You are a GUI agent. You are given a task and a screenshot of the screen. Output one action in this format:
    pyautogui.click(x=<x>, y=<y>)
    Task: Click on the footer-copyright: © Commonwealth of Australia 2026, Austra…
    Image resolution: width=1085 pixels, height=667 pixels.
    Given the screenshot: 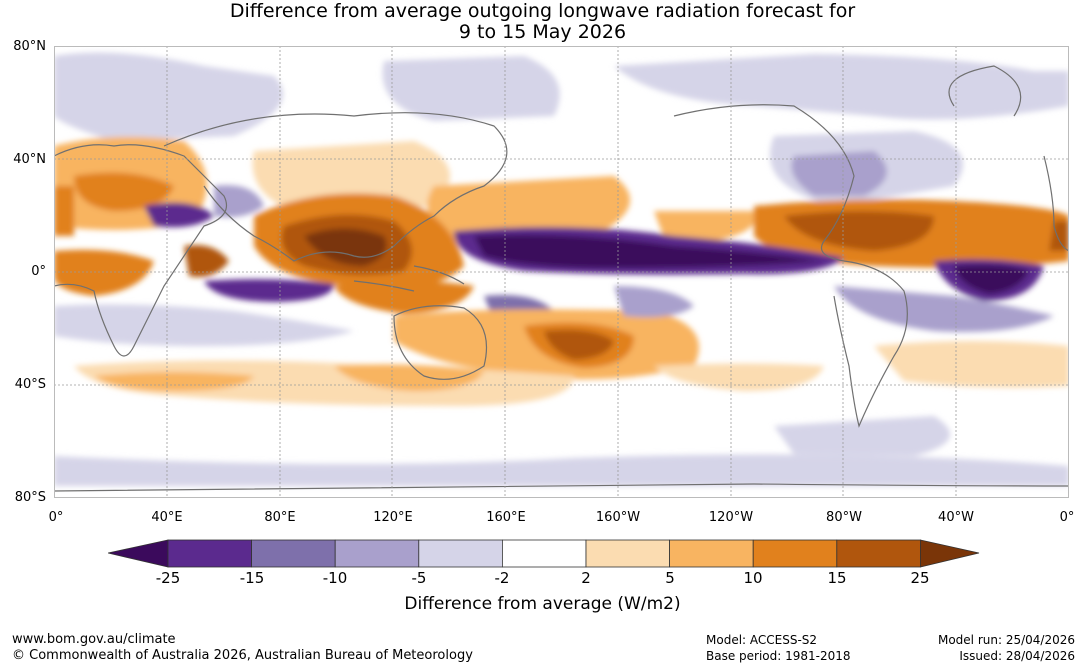 What is the action you would take?
    pyautogui.click(x=242, y=655)
    